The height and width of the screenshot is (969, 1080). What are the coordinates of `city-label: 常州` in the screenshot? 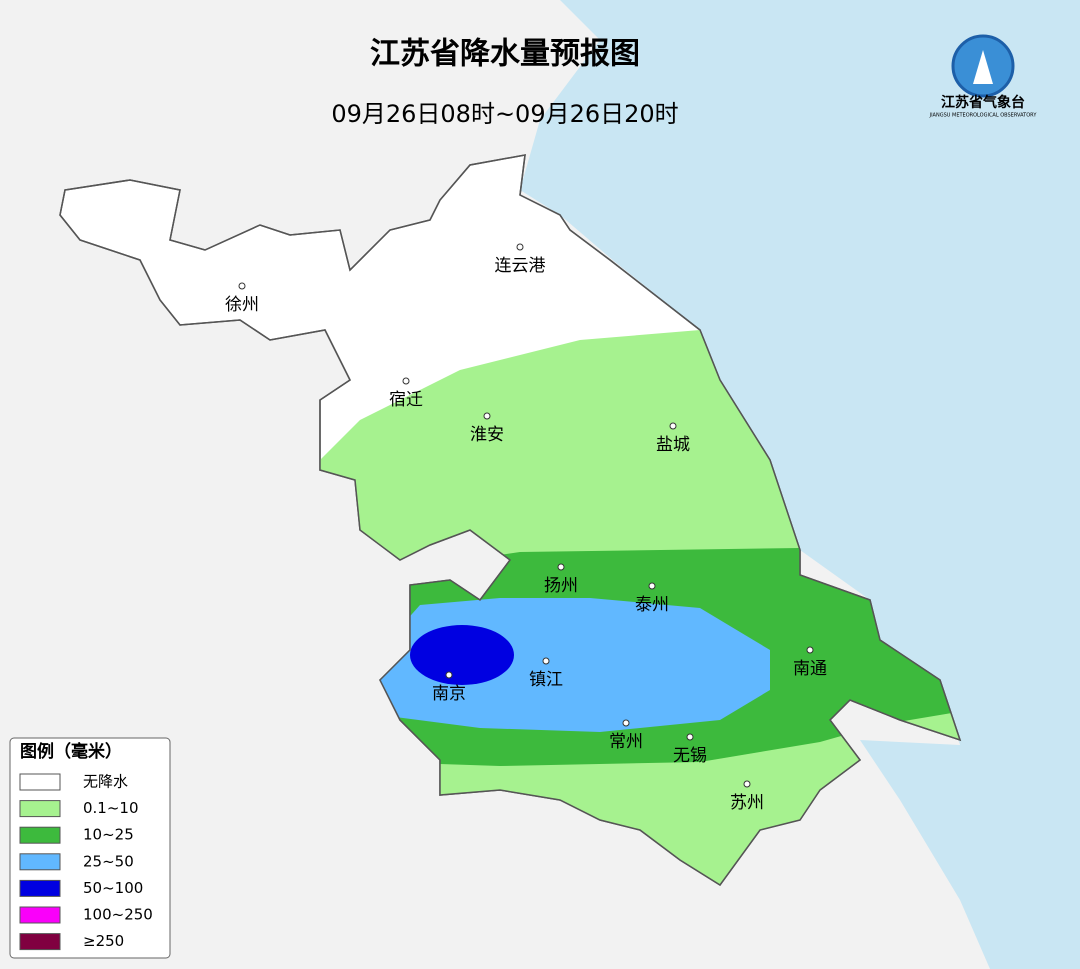 It's located at (626, 742).